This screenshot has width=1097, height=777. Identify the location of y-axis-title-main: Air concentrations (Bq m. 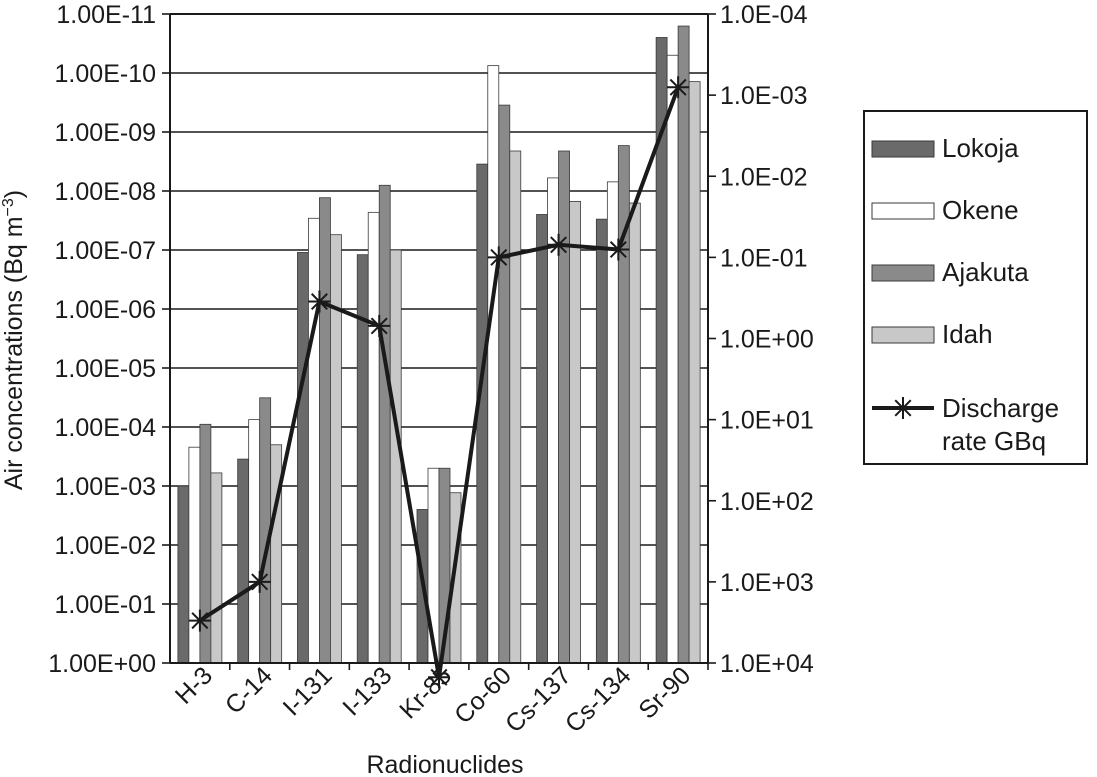
(14, 353).